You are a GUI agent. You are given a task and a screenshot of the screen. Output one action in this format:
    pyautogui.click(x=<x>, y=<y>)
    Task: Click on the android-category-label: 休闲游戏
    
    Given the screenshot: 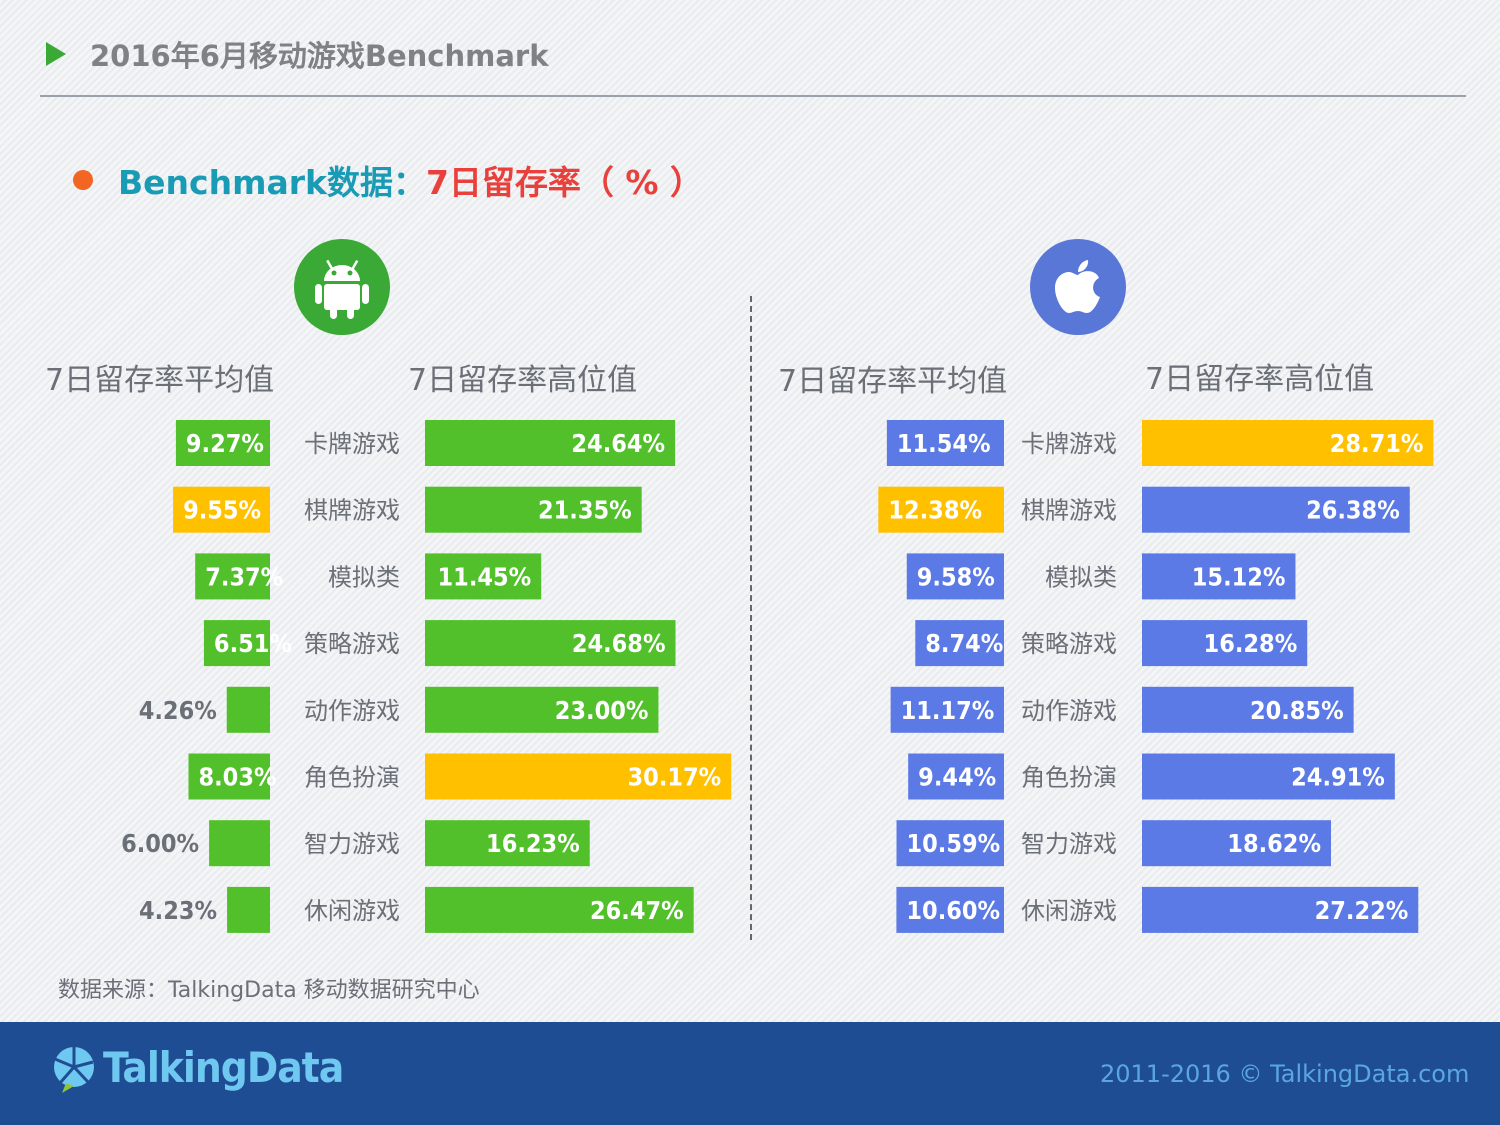 What is the action you would take?
    pyautogui.click(x=352, y=911)
    